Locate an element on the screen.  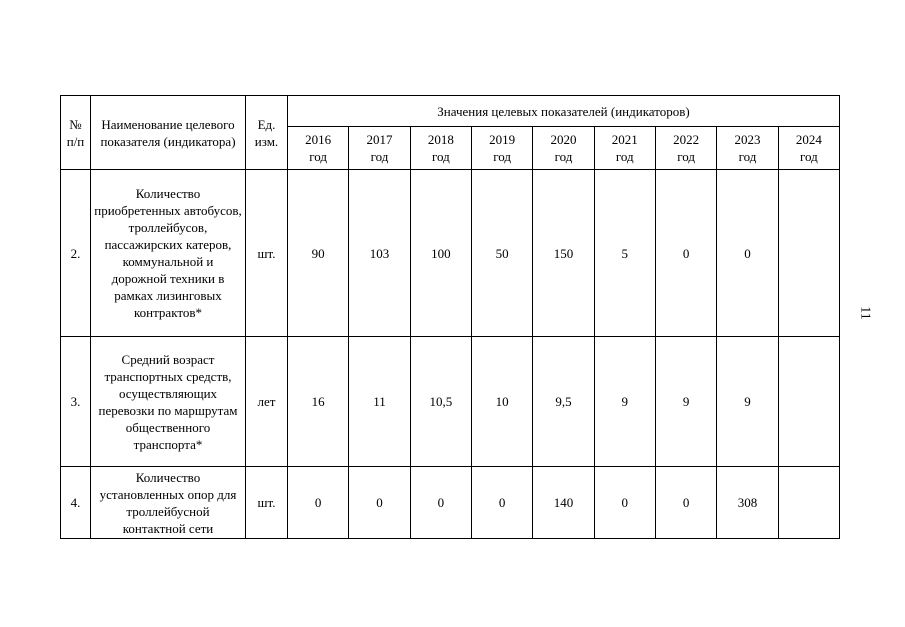
value-2016: 16 is located at coordinates (318, 401).